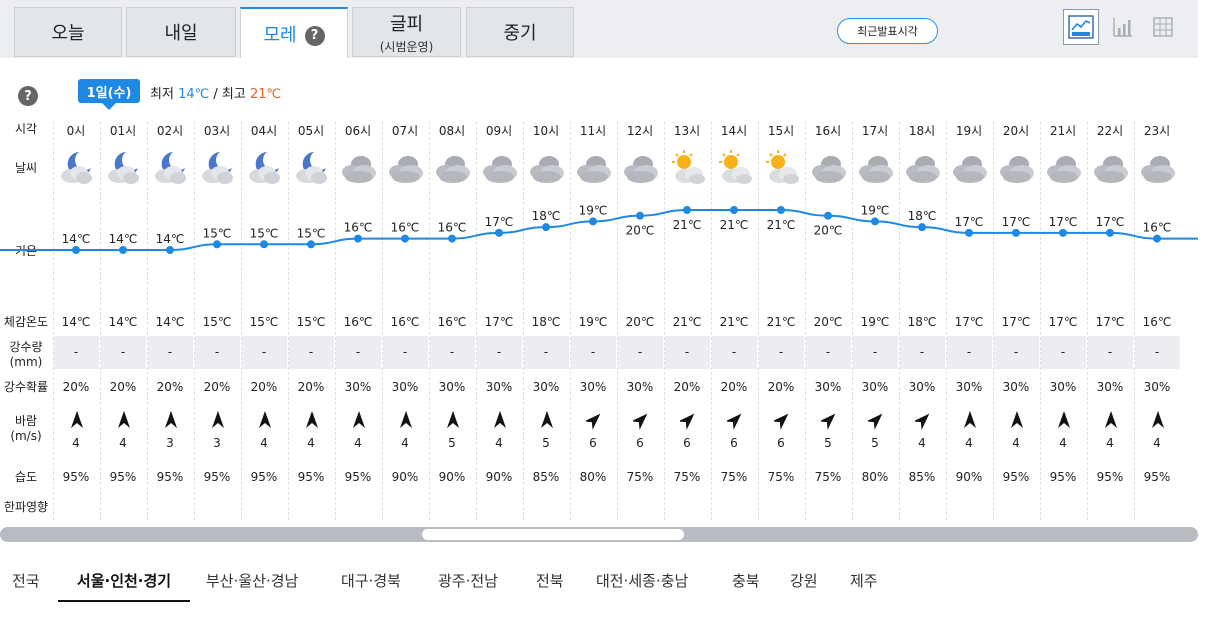  What do you see at coordinates (1063, 222) in the screenshot?
I see `temperature-label: 17℃` at bounding box center [1063, 222].